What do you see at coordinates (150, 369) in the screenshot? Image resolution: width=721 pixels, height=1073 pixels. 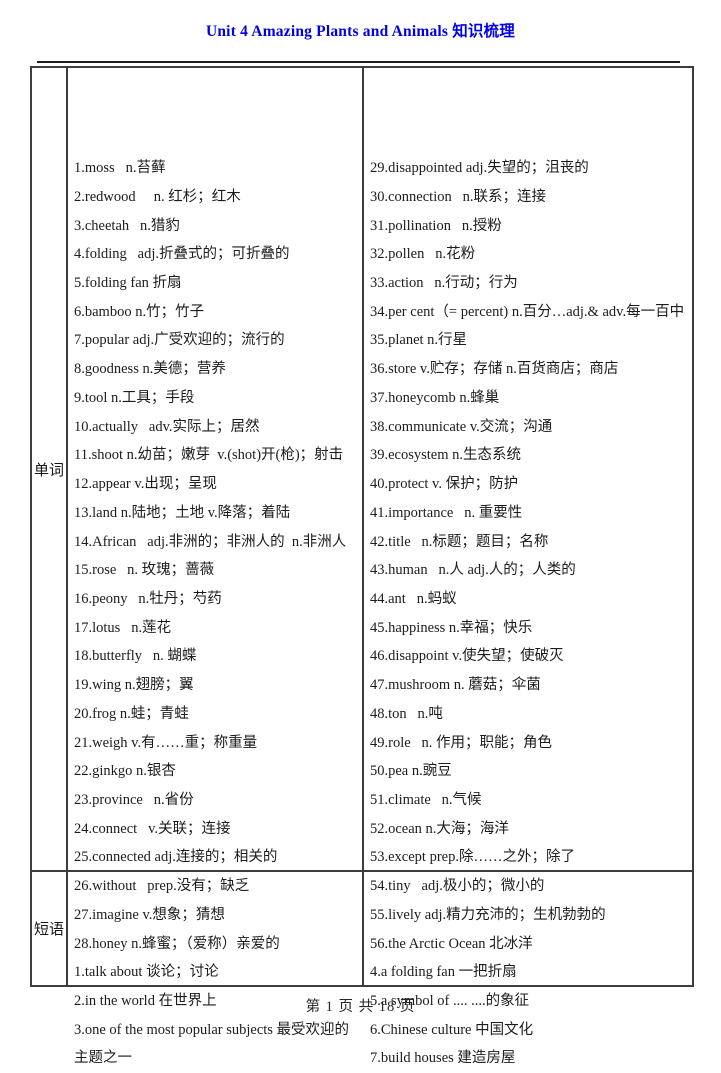 I see `word-entry: 8.goodness n.美德；营养` at bounding box center [150, 369].